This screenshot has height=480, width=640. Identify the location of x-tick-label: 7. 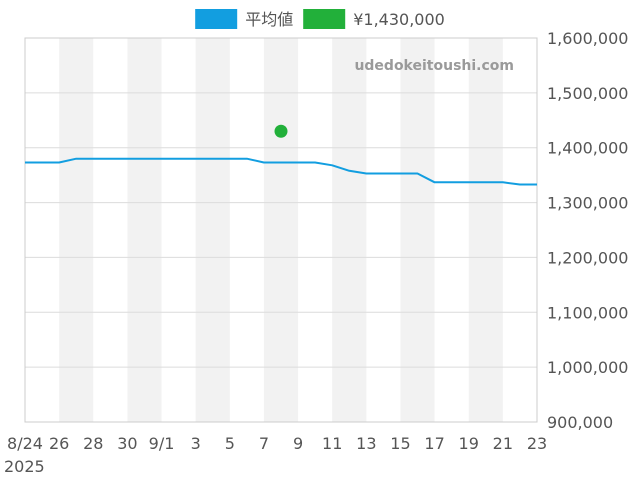
(264, 443).